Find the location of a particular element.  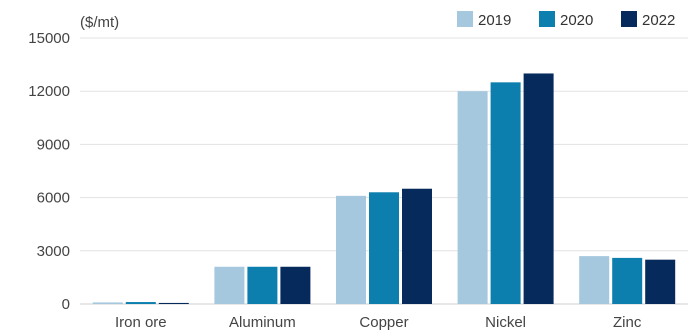

bar-copper-2020 is located at coordinates (384, 248).